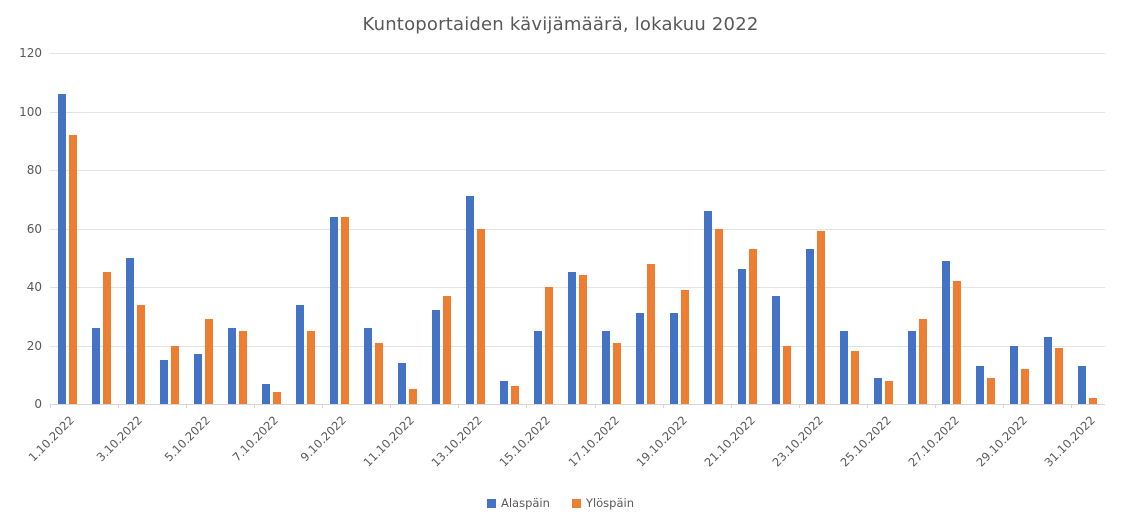 This screenshot has width=1121, height=518. Describe the element at coordinates (548, 345) in the screenshot. I see `bar-ylöspäin-15.10.2022` at that location.